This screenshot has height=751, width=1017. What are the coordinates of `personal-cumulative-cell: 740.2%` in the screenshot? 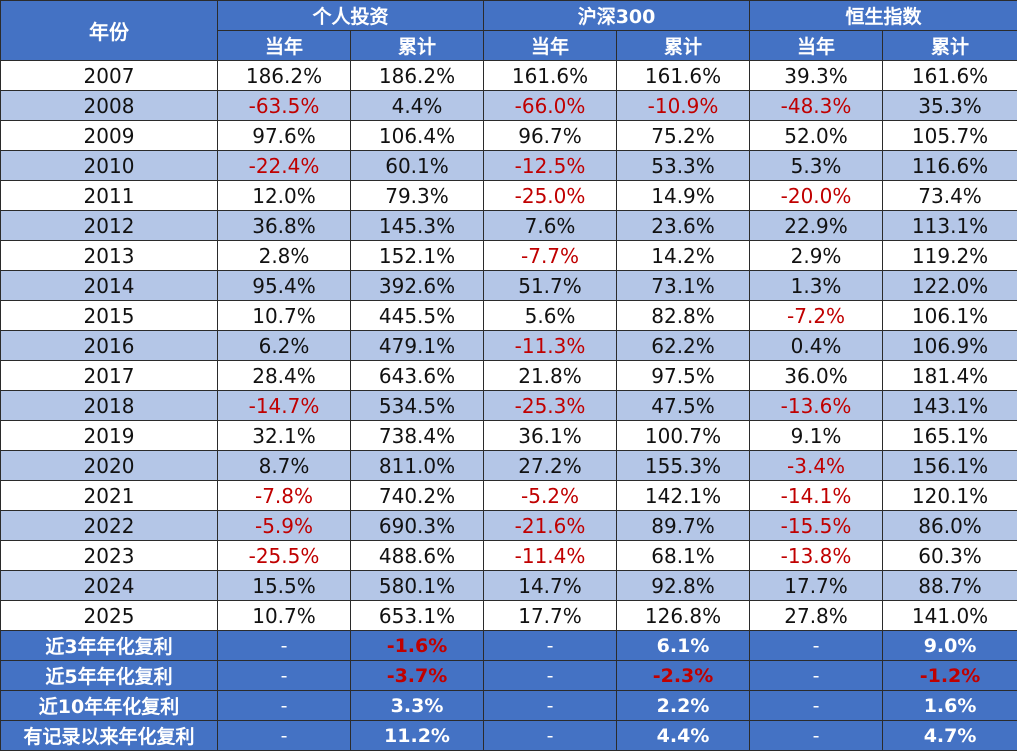 It's located at (417, 495).